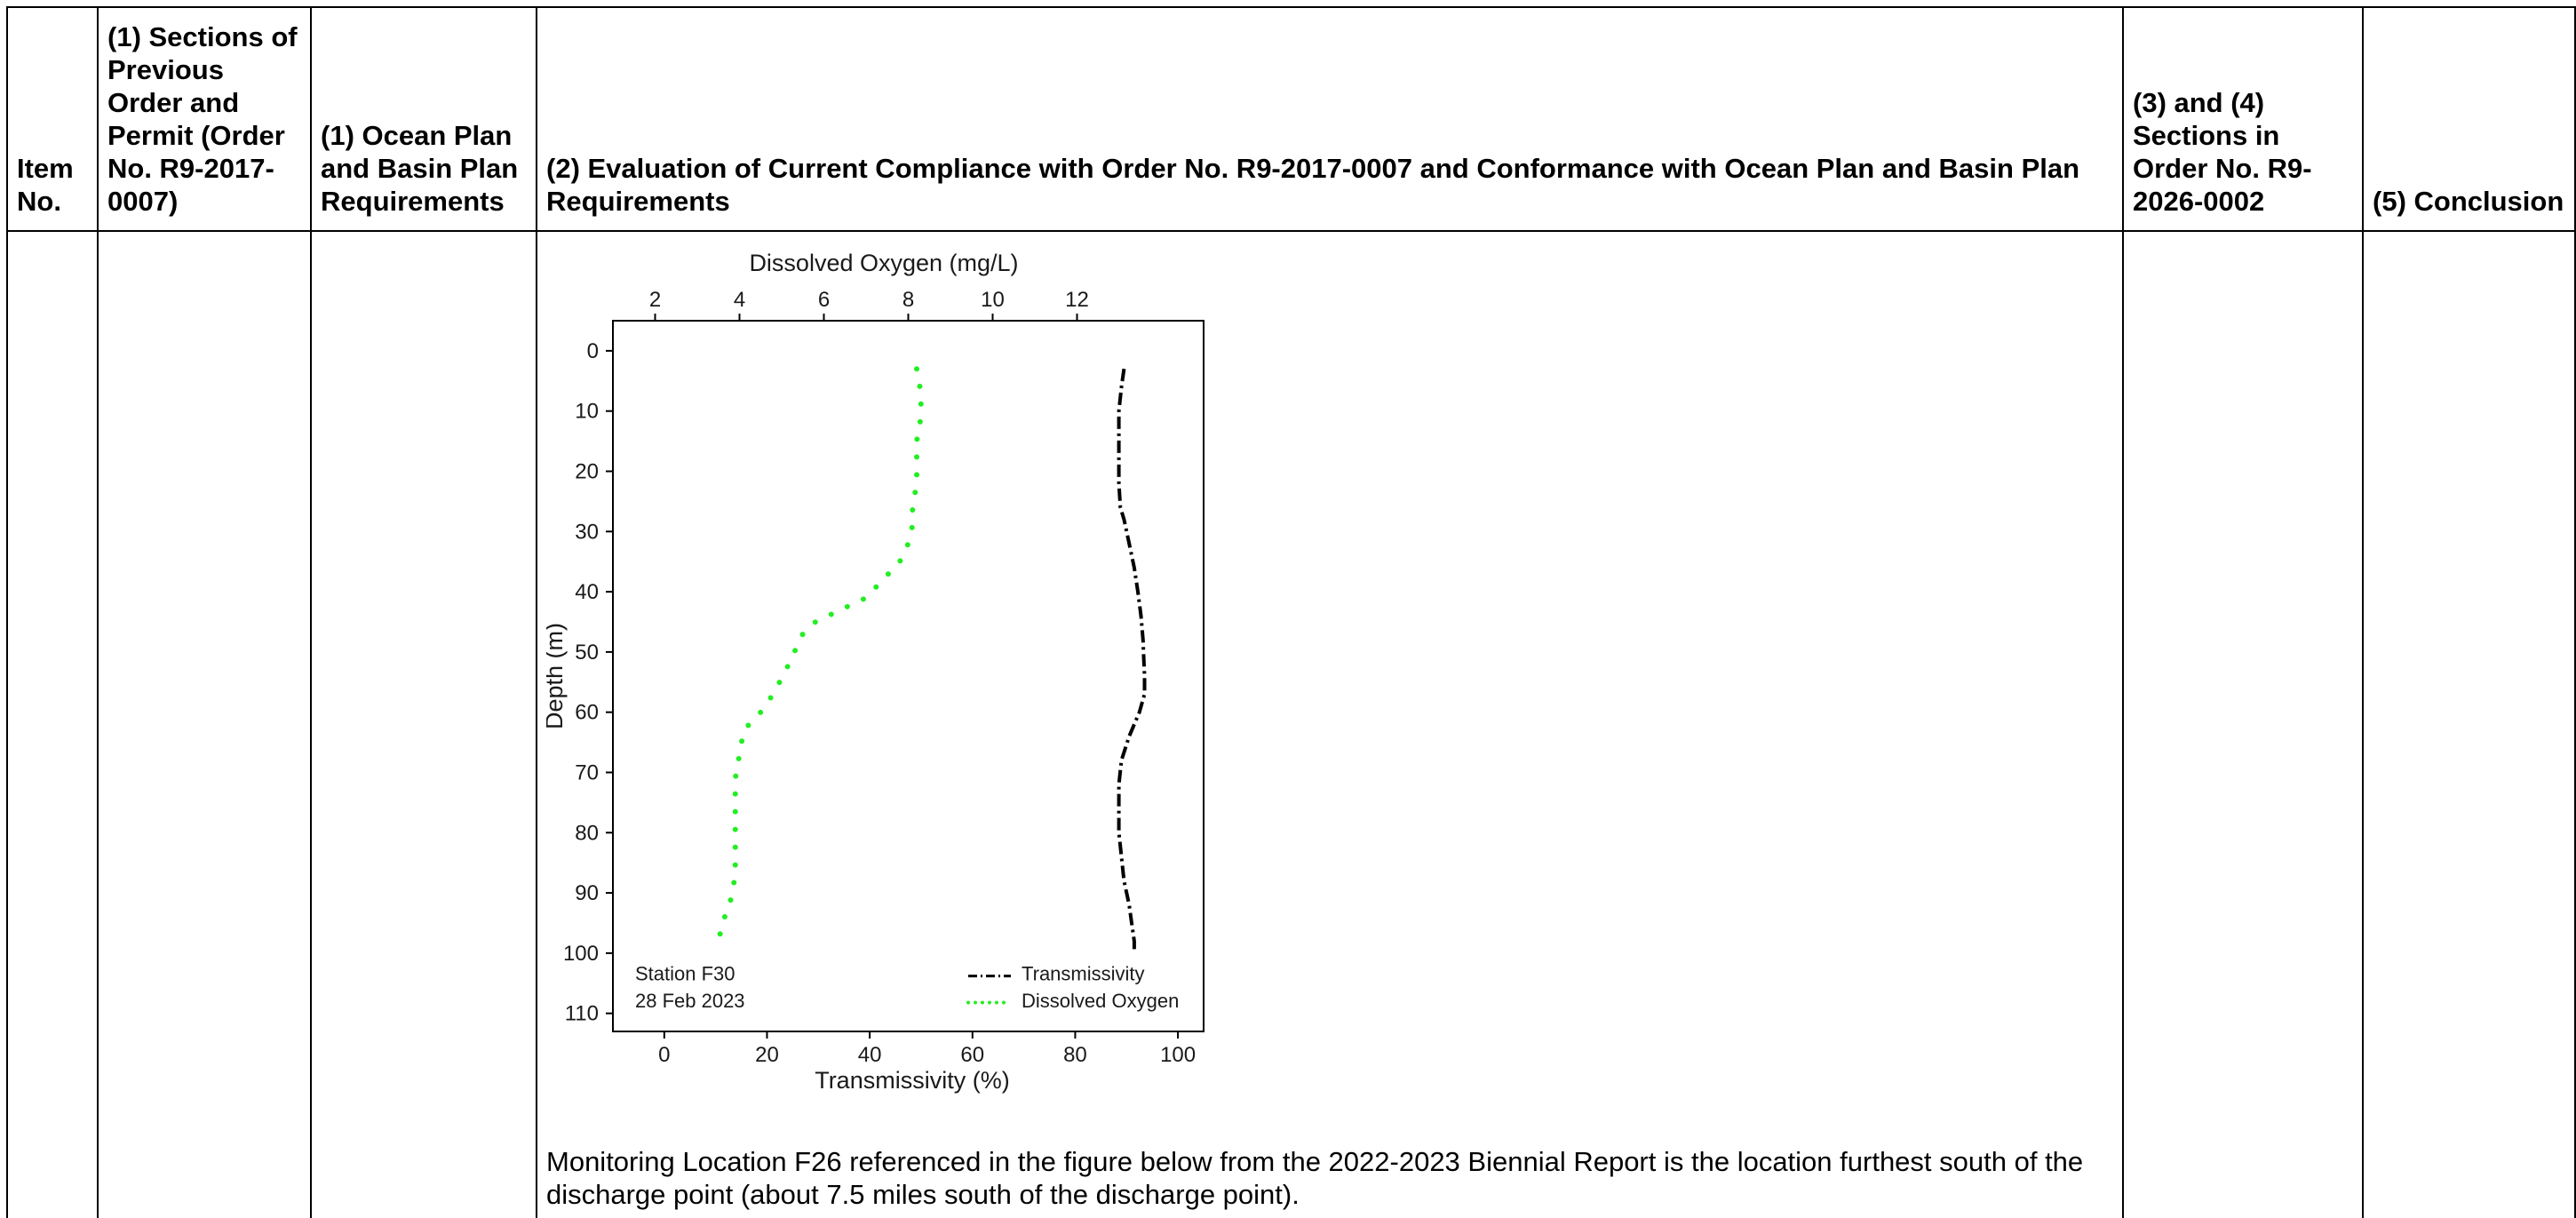  What do you see at coordinates (52, 724) in the screenshot?
I see `cell-item-no` at bounding box center [52, 724].